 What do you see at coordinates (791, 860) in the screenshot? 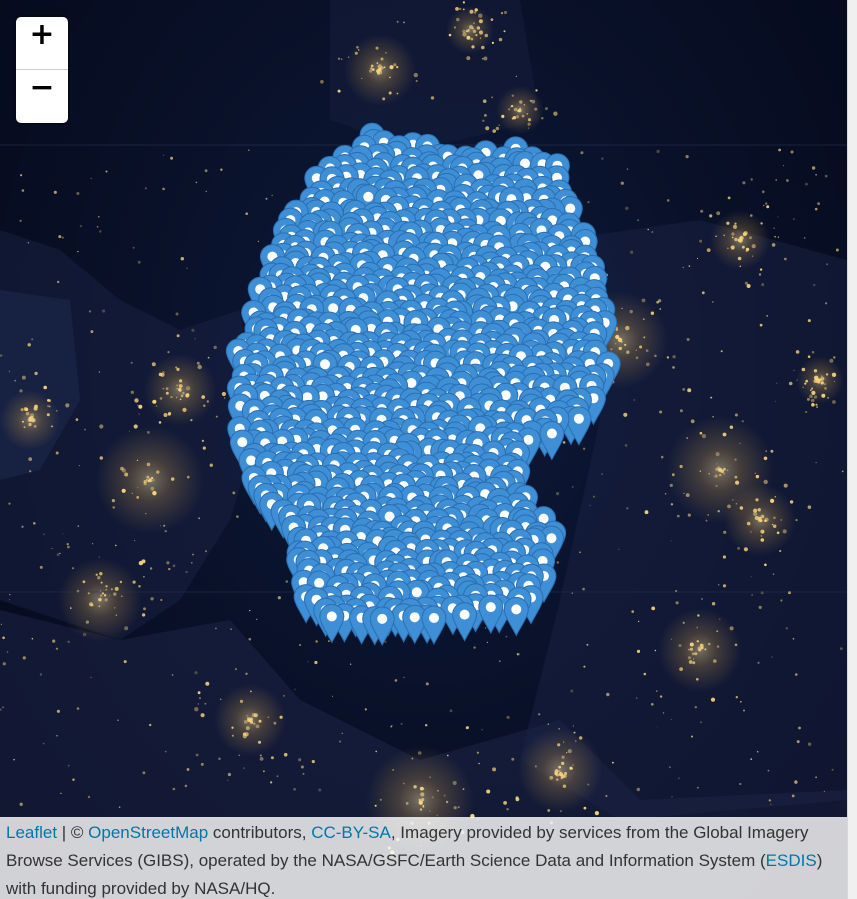
I see `esdis-link: ESDIS` at bounding box center [791, 860].